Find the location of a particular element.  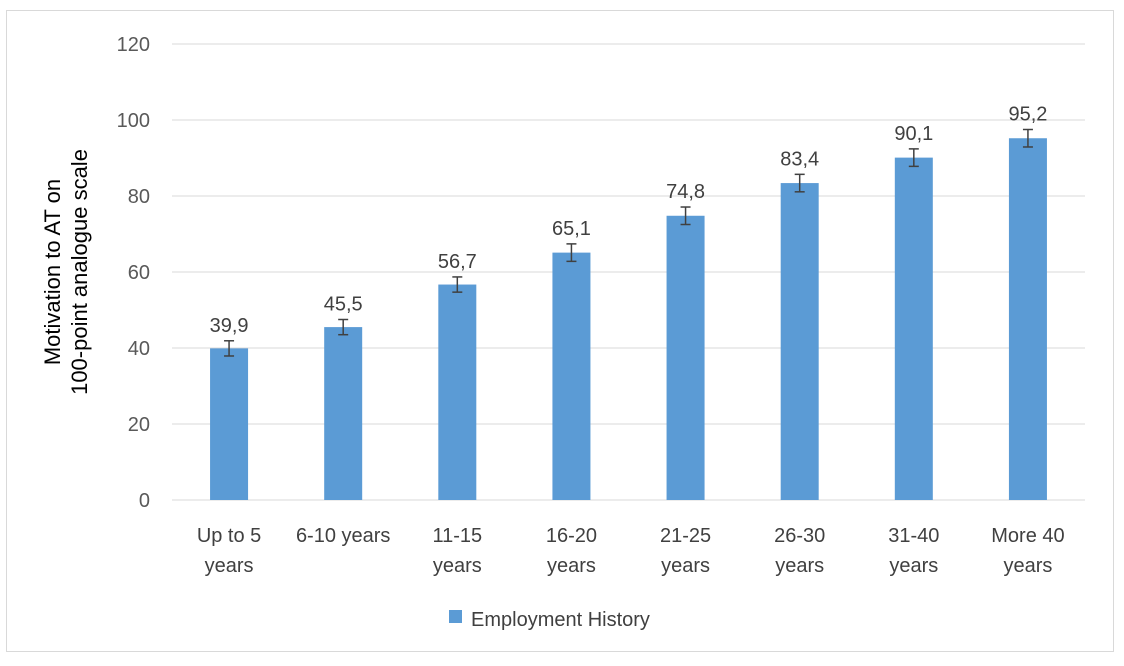

data-label: 74,8 is located at coordinates (685, 192).